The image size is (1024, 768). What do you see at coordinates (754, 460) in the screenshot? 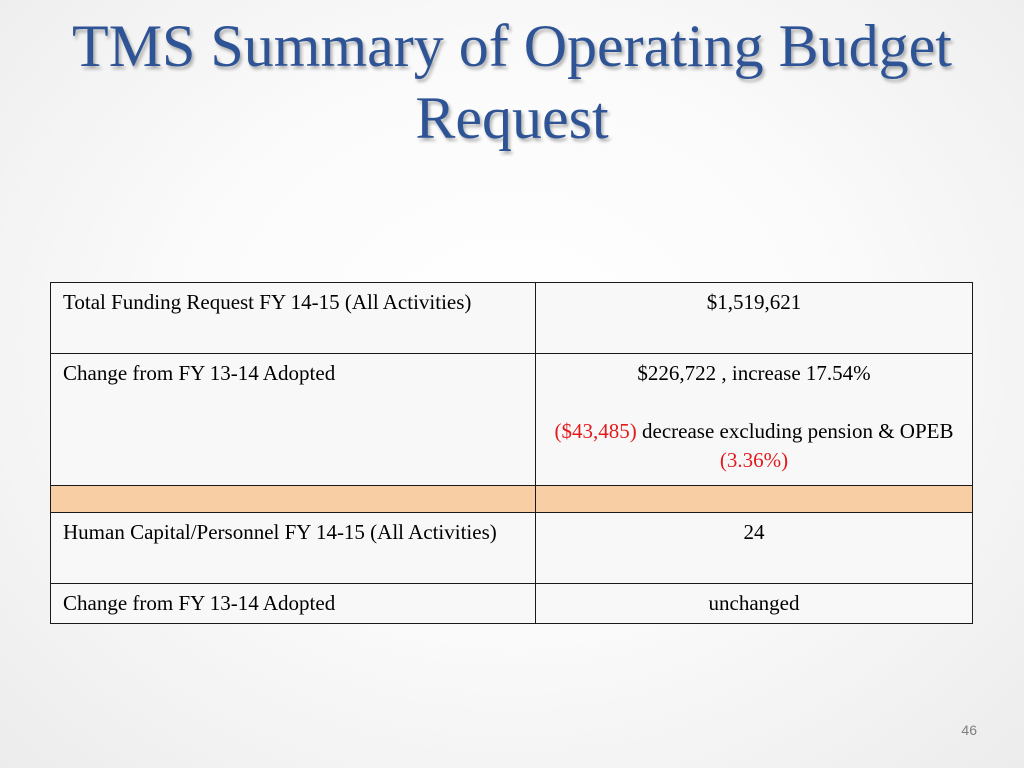
I see `decrease-percent: (3.36%)` at bounding box center [754, 460].